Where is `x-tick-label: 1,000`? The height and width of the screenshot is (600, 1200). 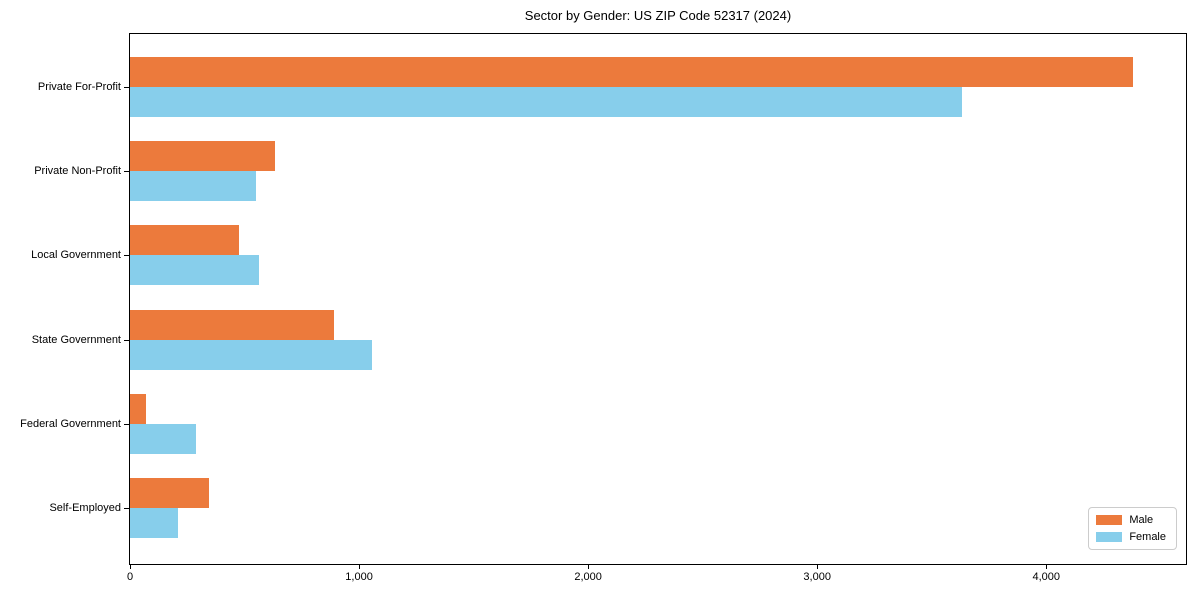
x-tick-label: 1,000 is located at coordinates (359, 577).